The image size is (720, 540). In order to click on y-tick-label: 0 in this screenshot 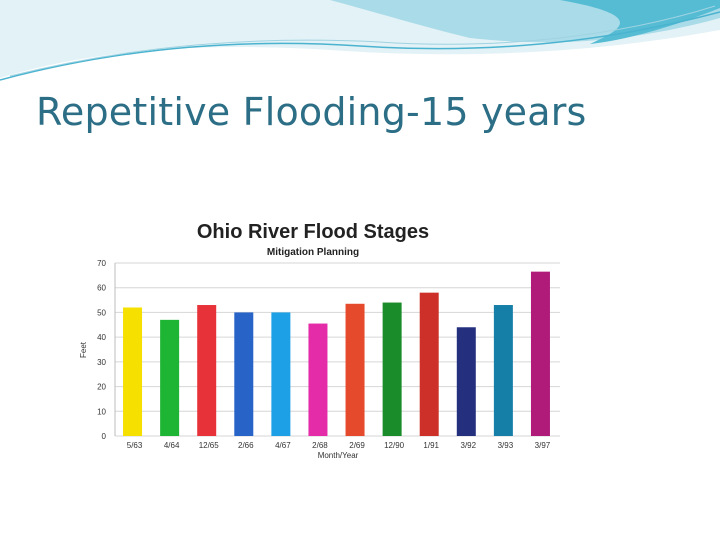, I will do `click(104, 436)`.